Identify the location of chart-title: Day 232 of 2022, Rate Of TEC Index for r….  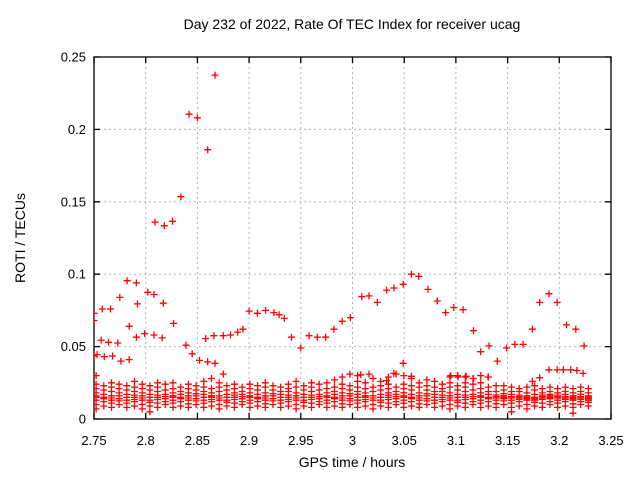
(352, 24).